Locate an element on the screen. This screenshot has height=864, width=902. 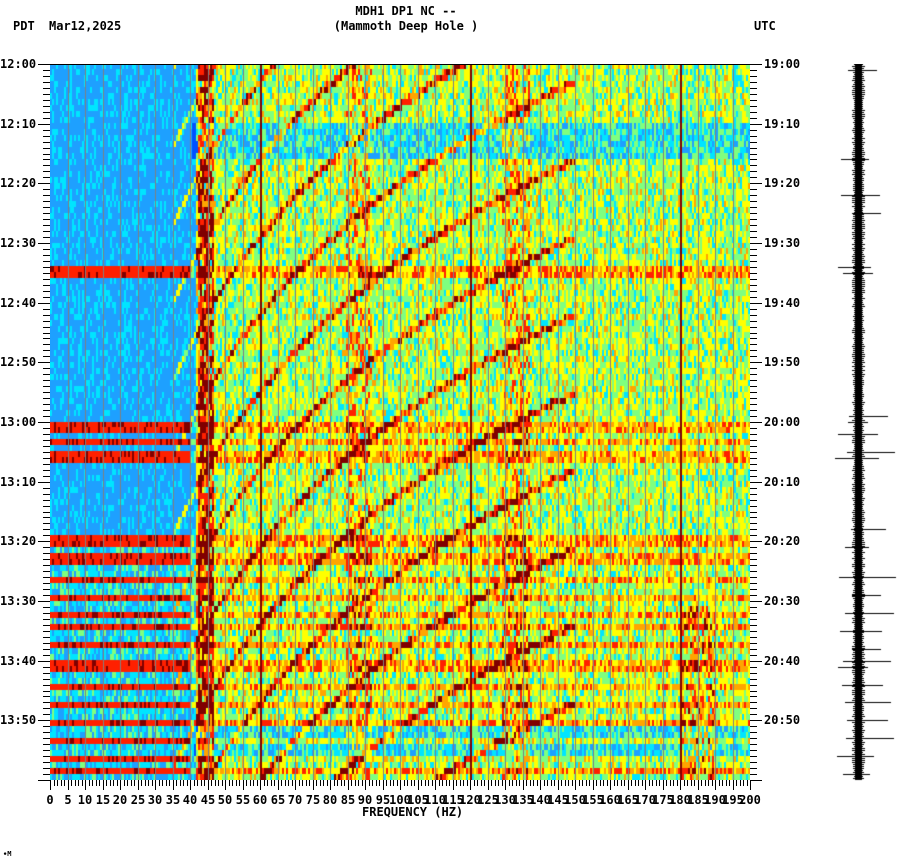
x-tick-label: 60 is located at coordinates (260, 800).